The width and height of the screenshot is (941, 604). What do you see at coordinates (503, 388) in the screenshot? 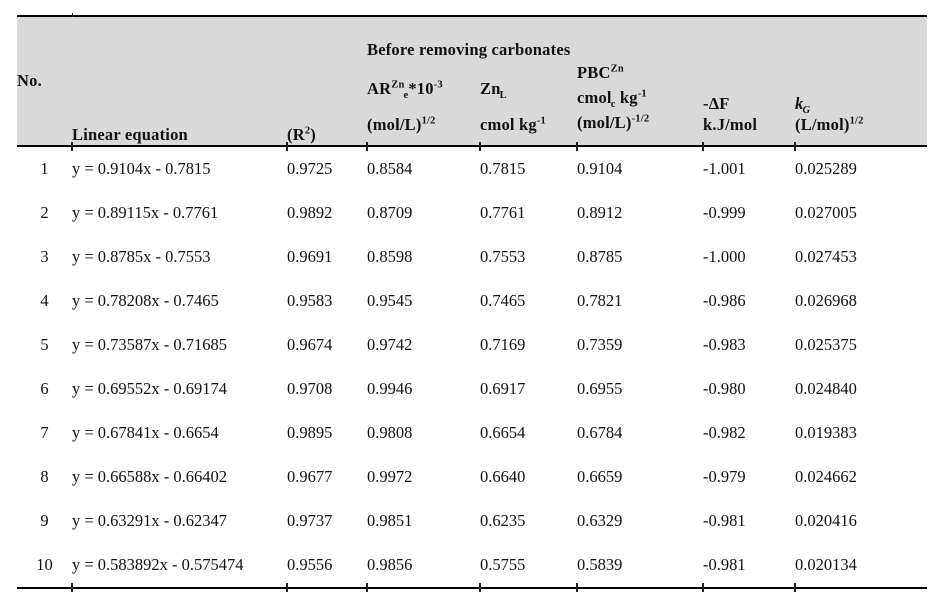
I see `cell-zn: 0.6917` at bounding box center [503, 388].